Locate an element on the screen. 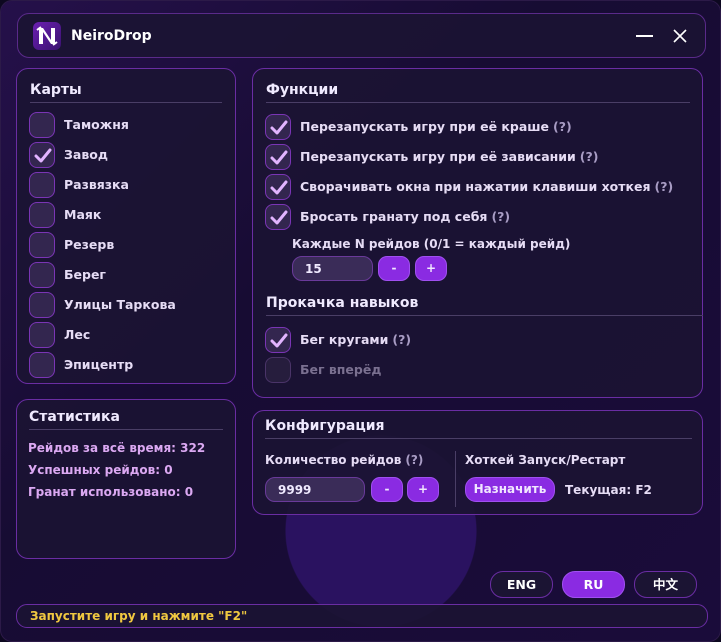 This screenshot has width=721, height=642. raids-count-label: Количество рейдов (?) is located at coordinates (344, 460).